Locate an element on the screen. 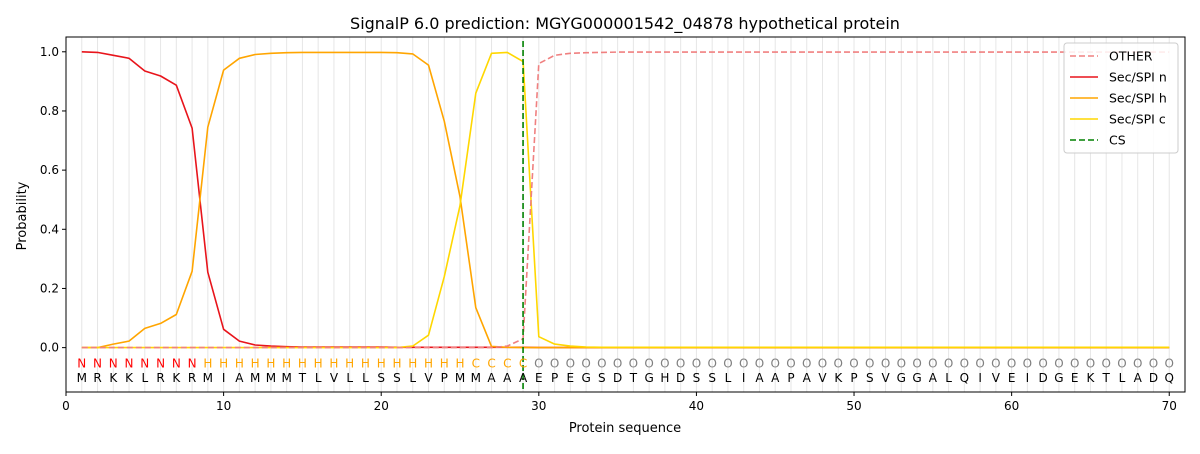  y-tick-label: 0.6 is located at coordinates (49, 170).